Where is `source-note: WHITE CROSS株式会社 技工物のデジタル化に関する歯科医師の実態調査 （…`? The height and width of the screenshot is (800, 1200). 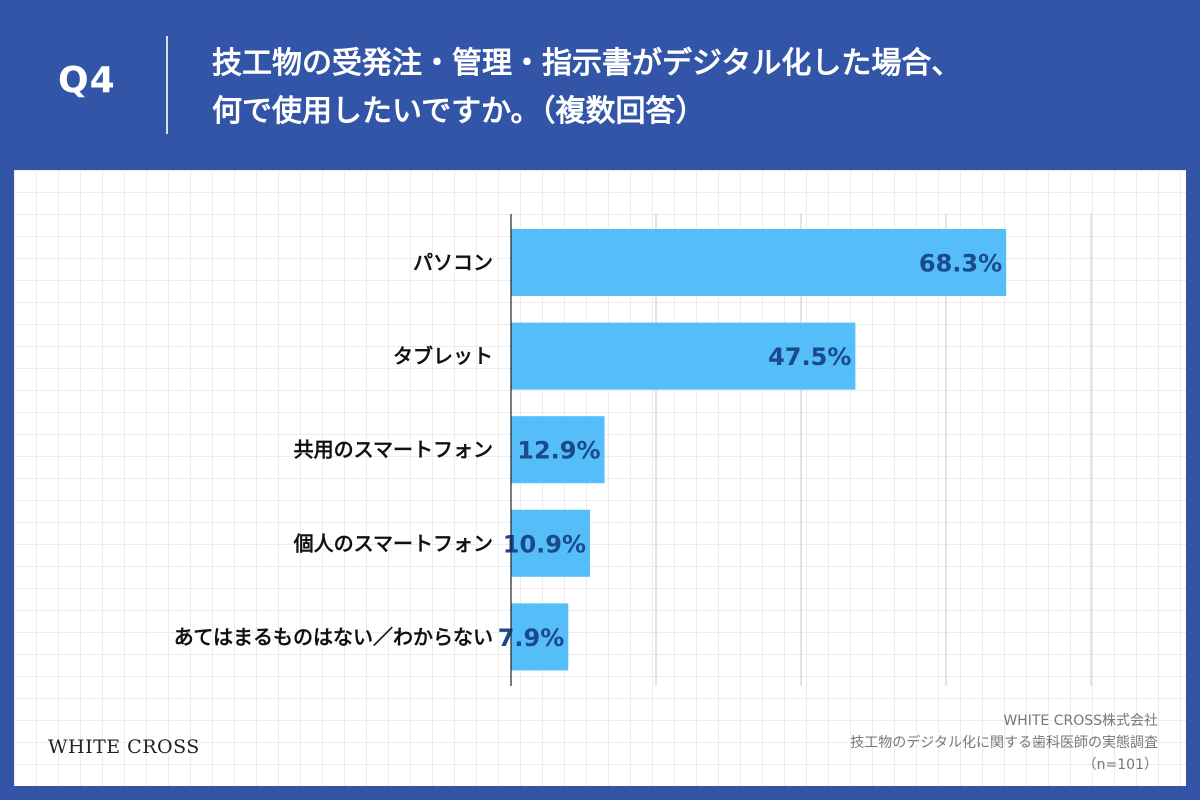 source-note: WHITE CROSS株式会社 技工物のデジタル化に関する歯科医師の実態調査 （… is located at coordinates (1004, 743).